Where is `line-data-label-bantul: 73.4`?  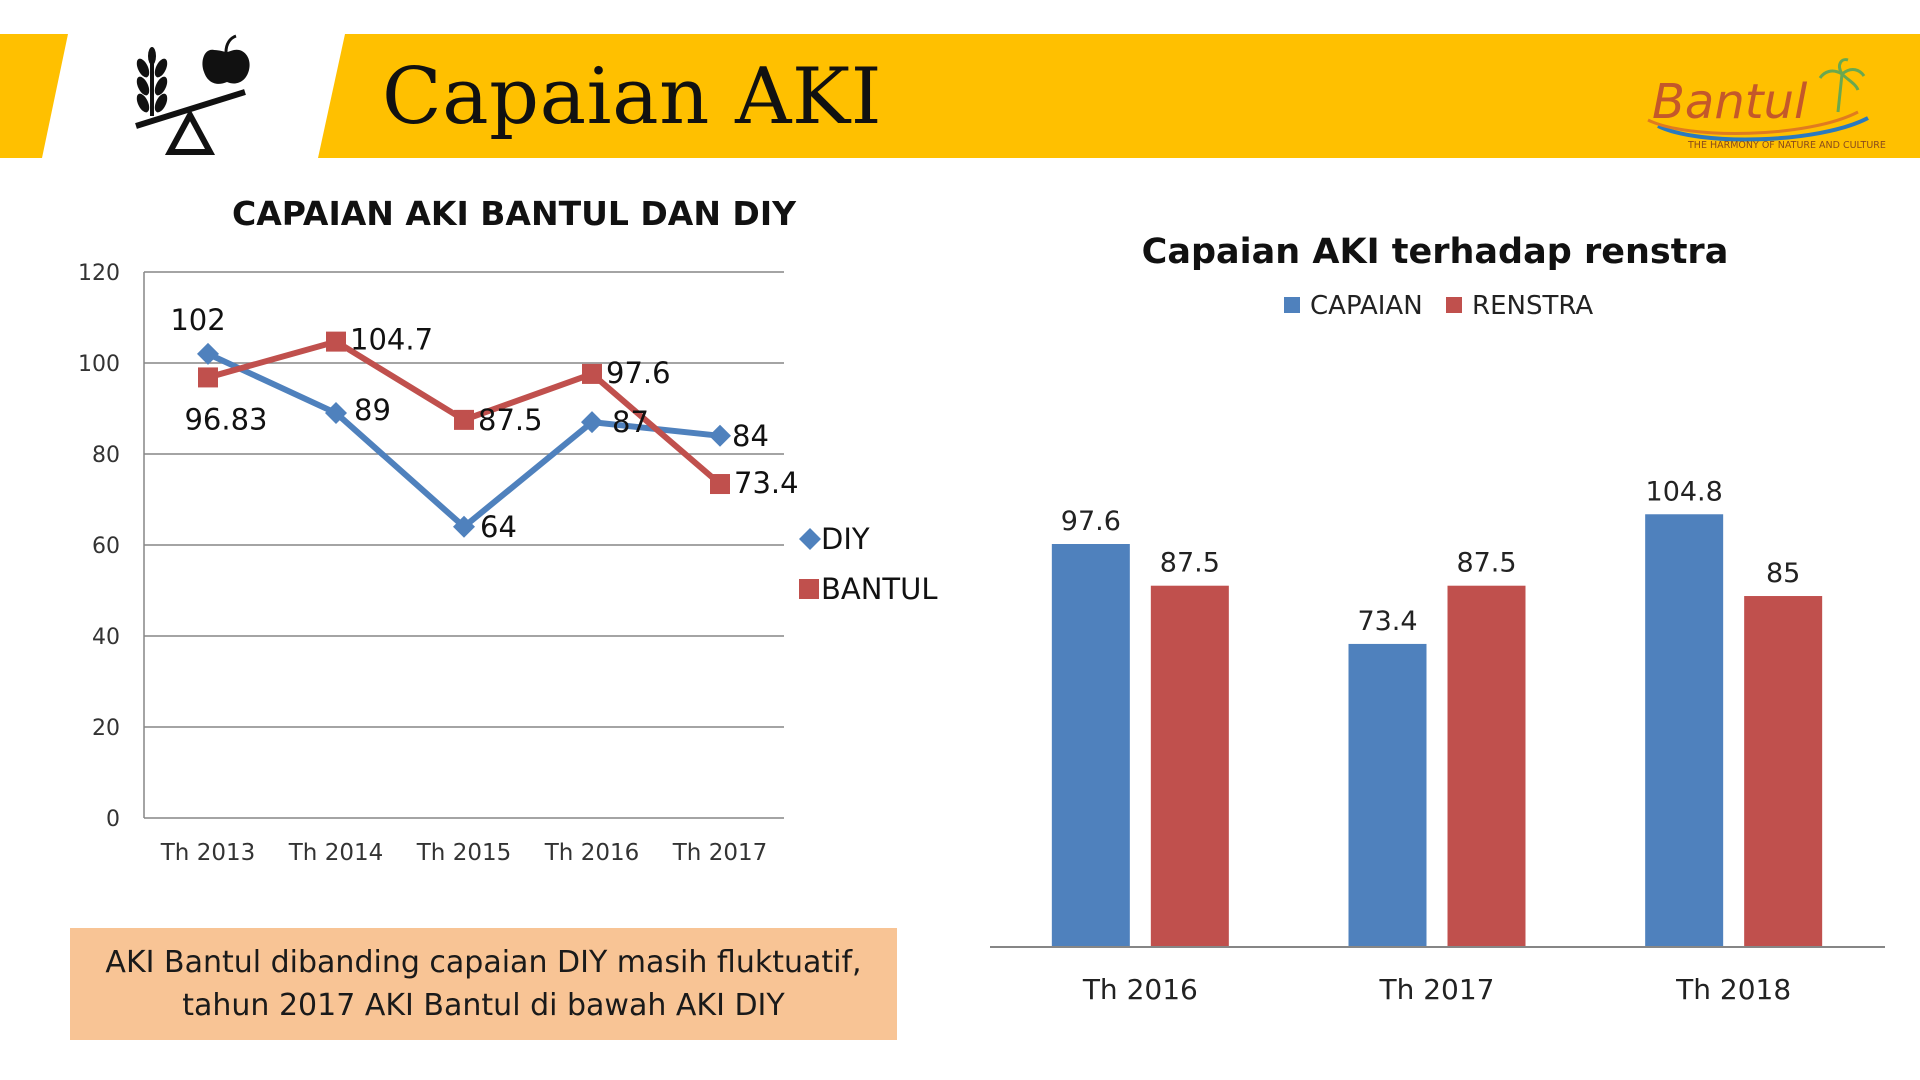 line-data-label-bantul: 73.4 is located at coordinates (766, 483).